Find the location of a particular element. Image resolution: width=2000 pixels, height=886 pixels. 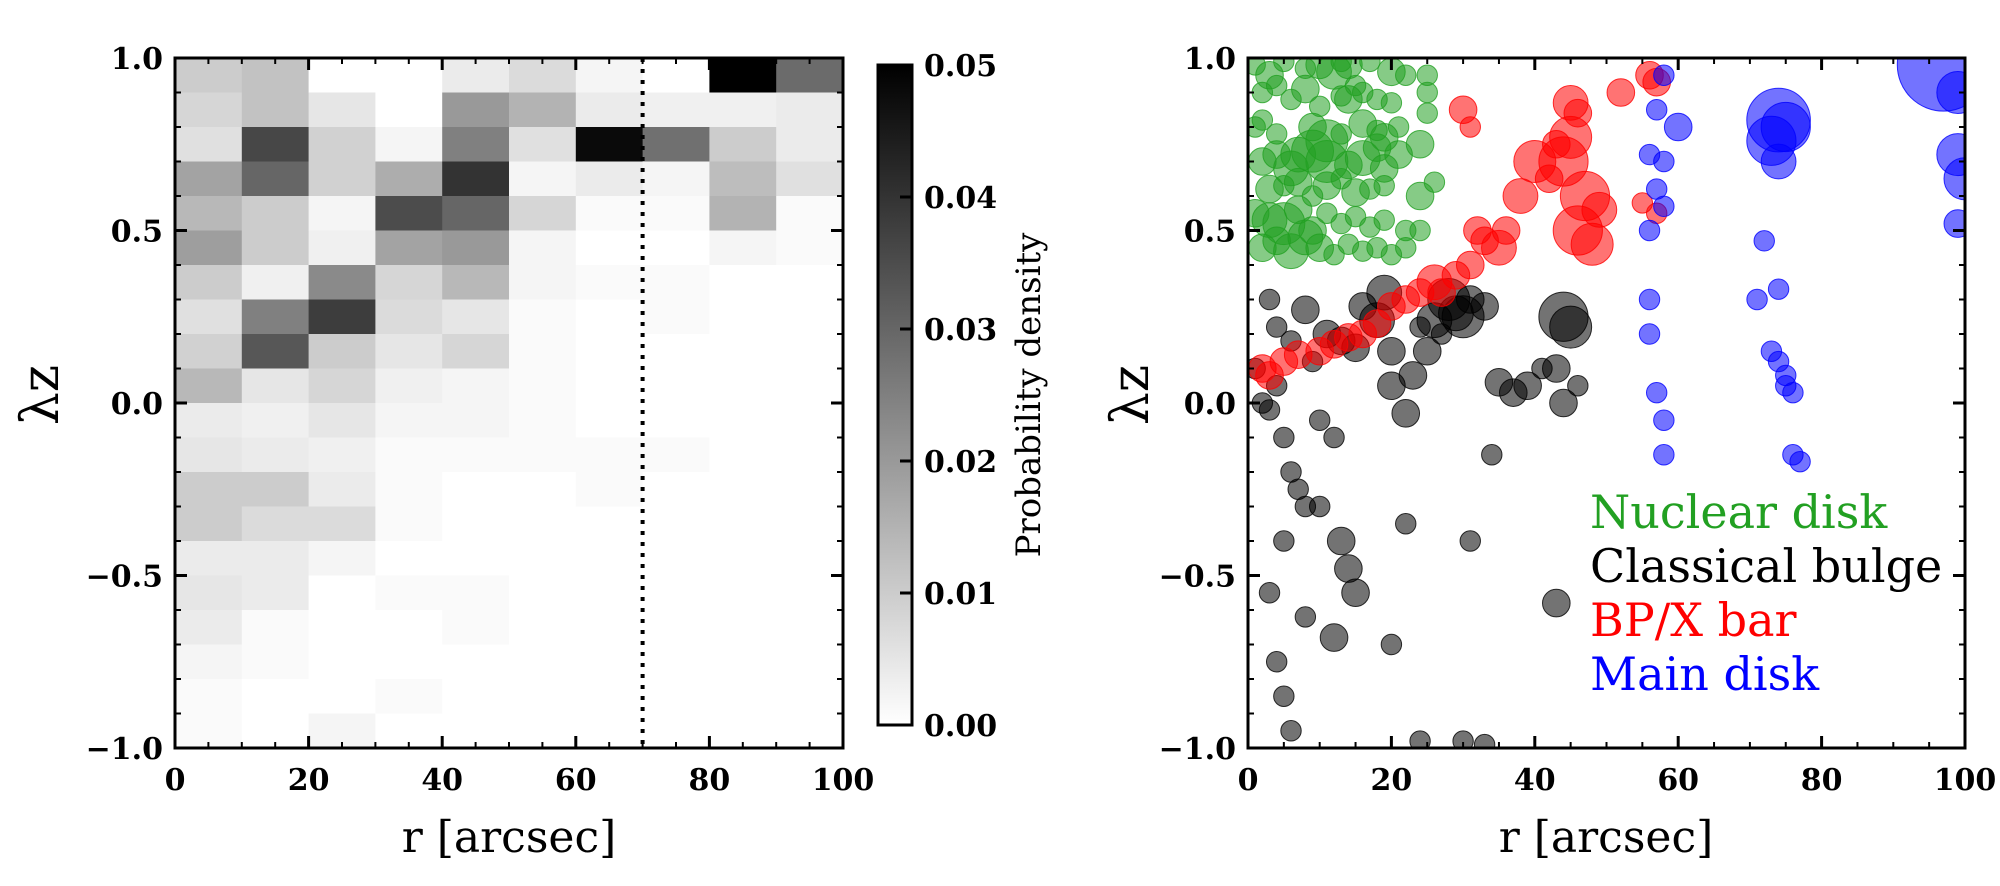

heatmap-x-tick-label: 60 is located at coordinates (576, 780).